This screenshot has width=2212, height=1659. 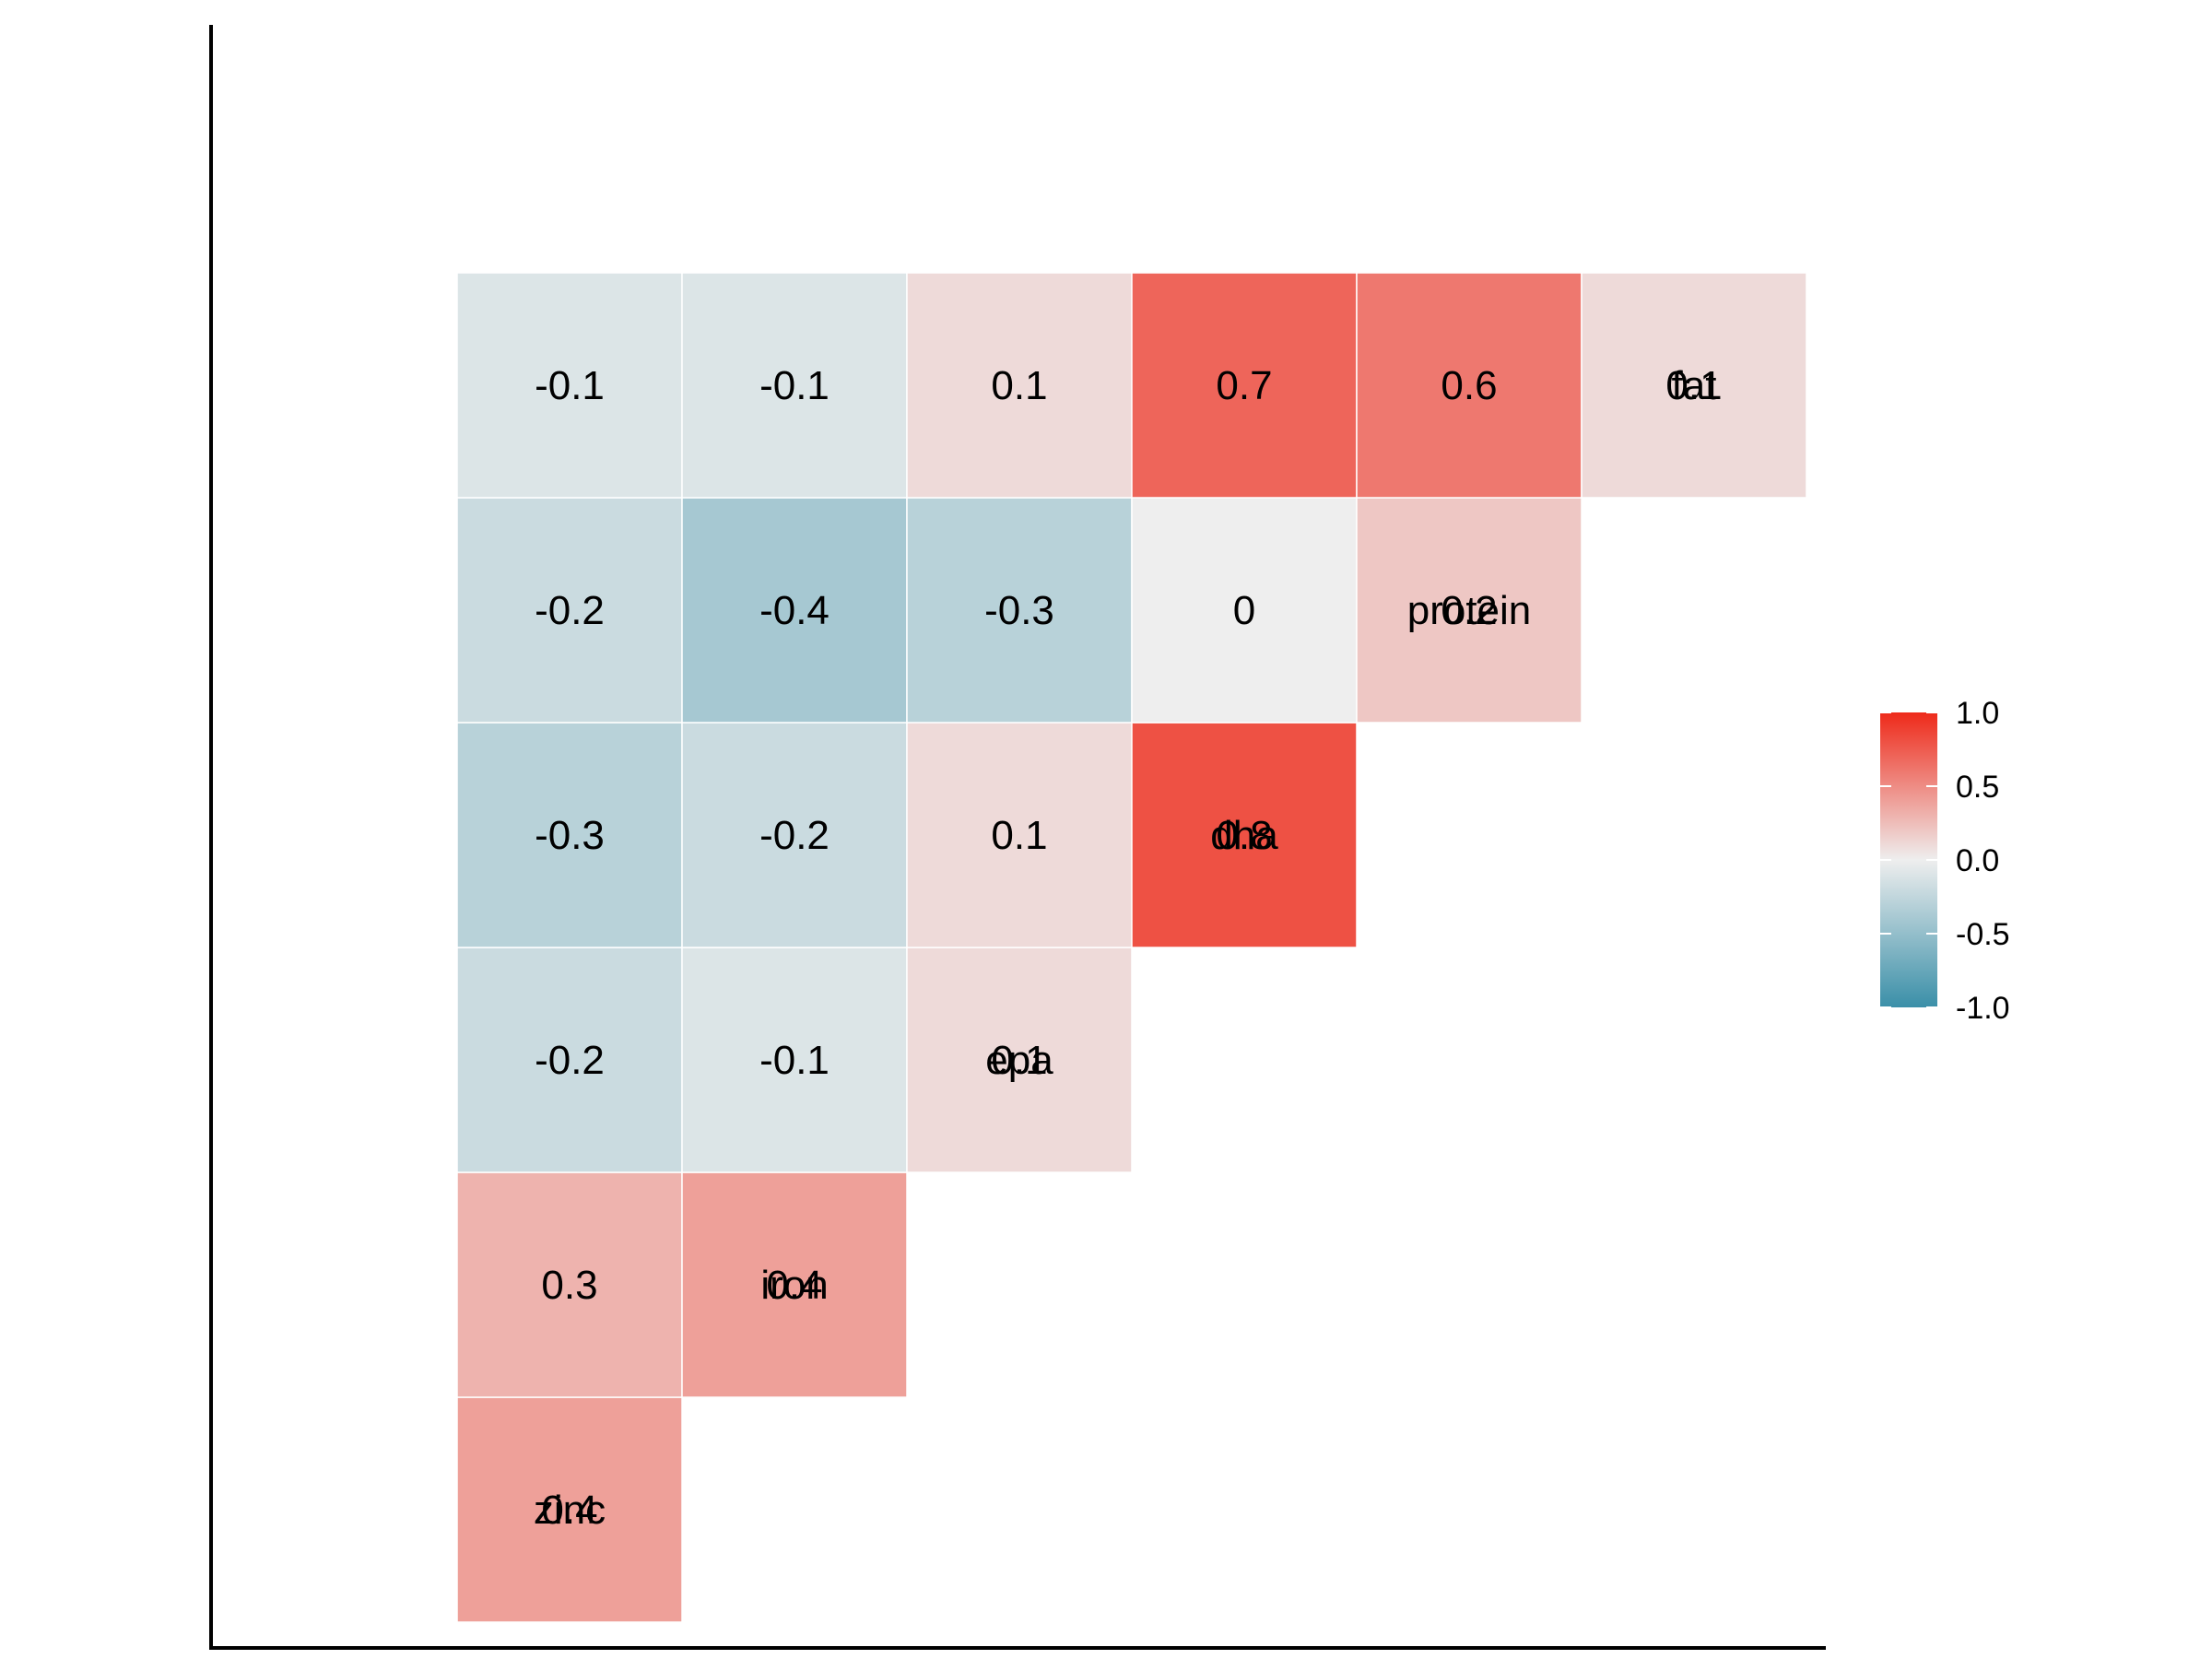 I want to click on legend-tick-label: 0.5, so click(x=1977, y=787).